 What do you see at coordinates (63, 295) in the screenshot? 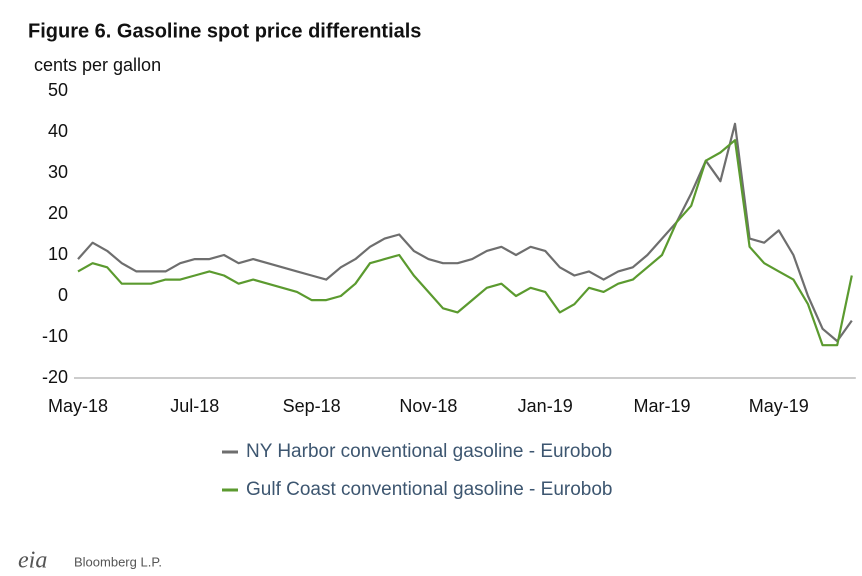
I see `y-tick-label: 0` at bounding box center [63, 295].